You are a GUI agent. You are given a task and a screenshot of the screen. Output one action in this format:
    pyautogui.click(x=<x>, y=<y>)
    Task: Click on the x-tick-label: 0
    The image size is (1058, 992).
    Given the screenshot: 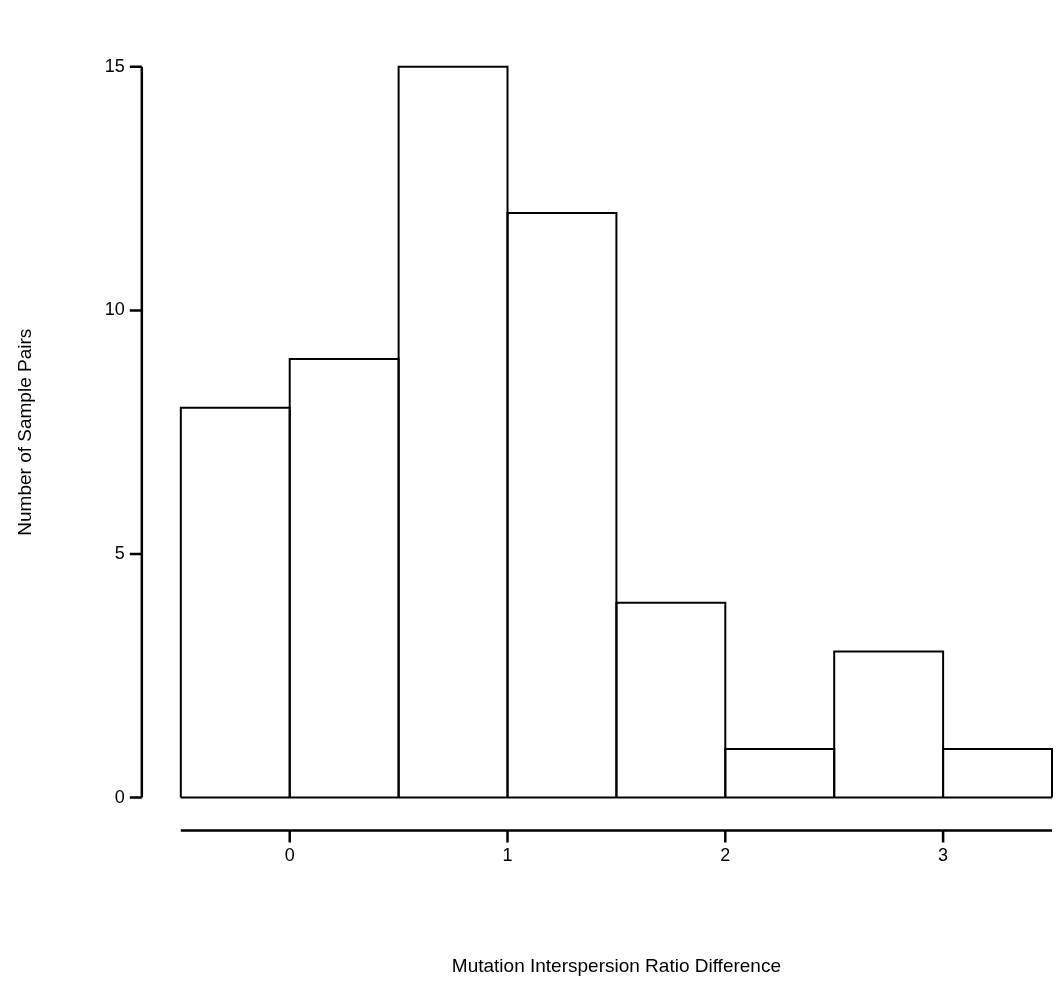 What is the action you would take?
    pyautogui.click(x=289, y=855)
    